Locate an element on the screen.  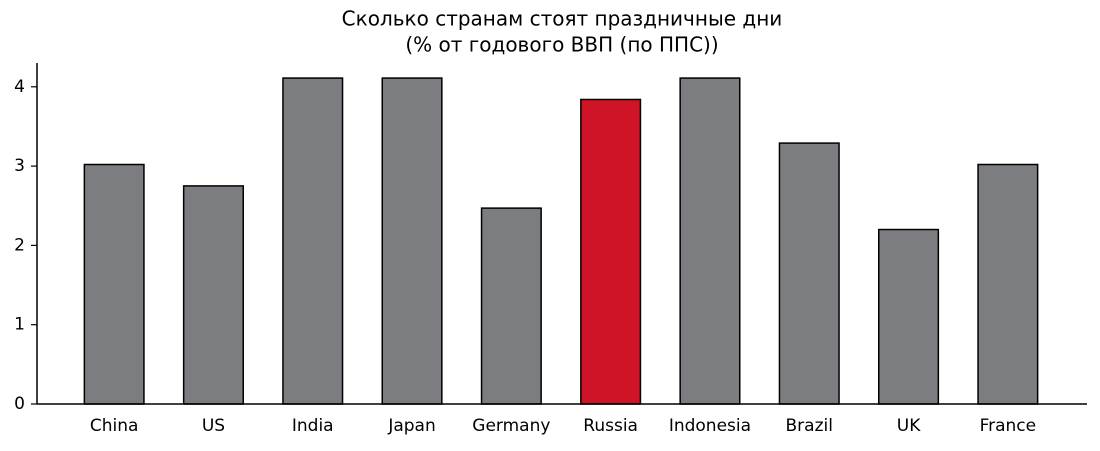
x-tick-label: Japan is located at coordinates (411, 426).